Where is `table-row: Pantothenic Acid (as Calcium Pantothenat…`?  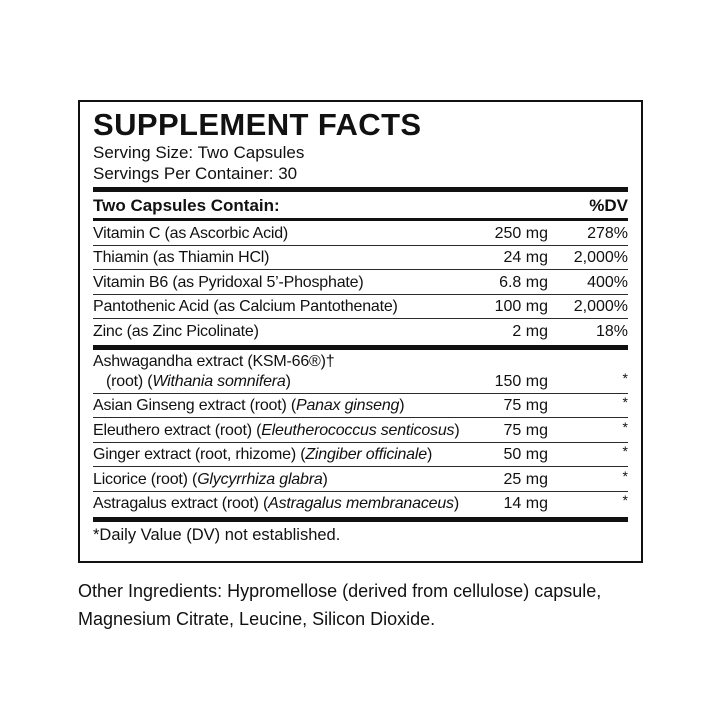 table-row: Pantothenic Acid (as Calcium Pantothenat… is located at coordinates (360, 307).